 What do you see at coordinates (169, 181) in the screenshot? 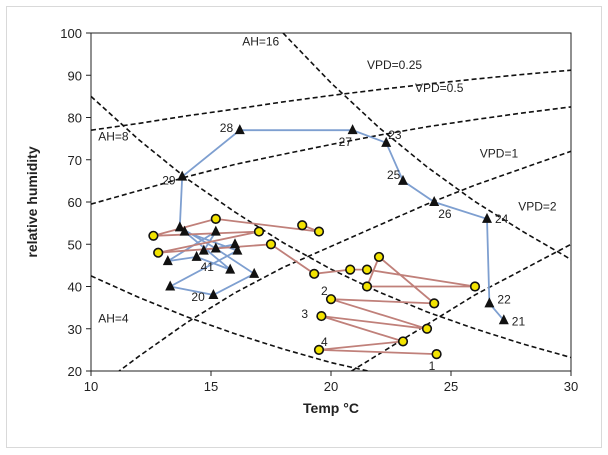
I see `point-label: 29` at bounding box center [169, 181].